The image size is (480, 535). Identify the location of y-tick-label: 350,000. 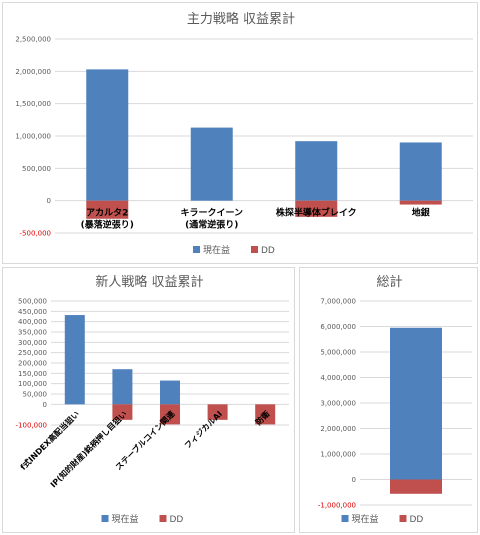
(32, 333).